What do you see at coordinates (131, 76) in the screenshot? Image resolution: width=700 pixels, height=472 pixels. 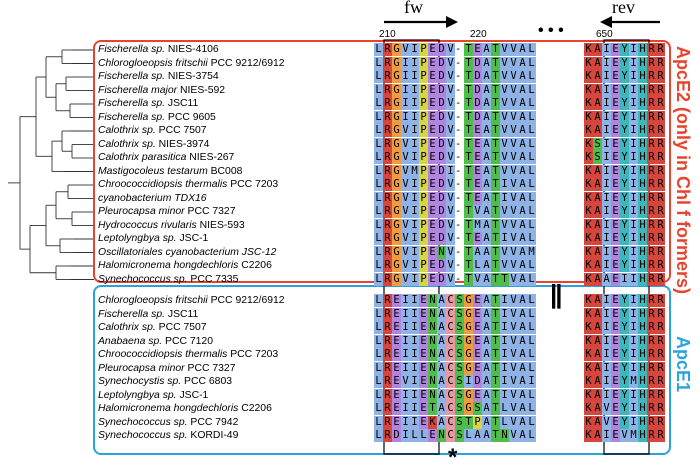 I see `species-name: Fischerella sp.` at bounding box center [131, 76].